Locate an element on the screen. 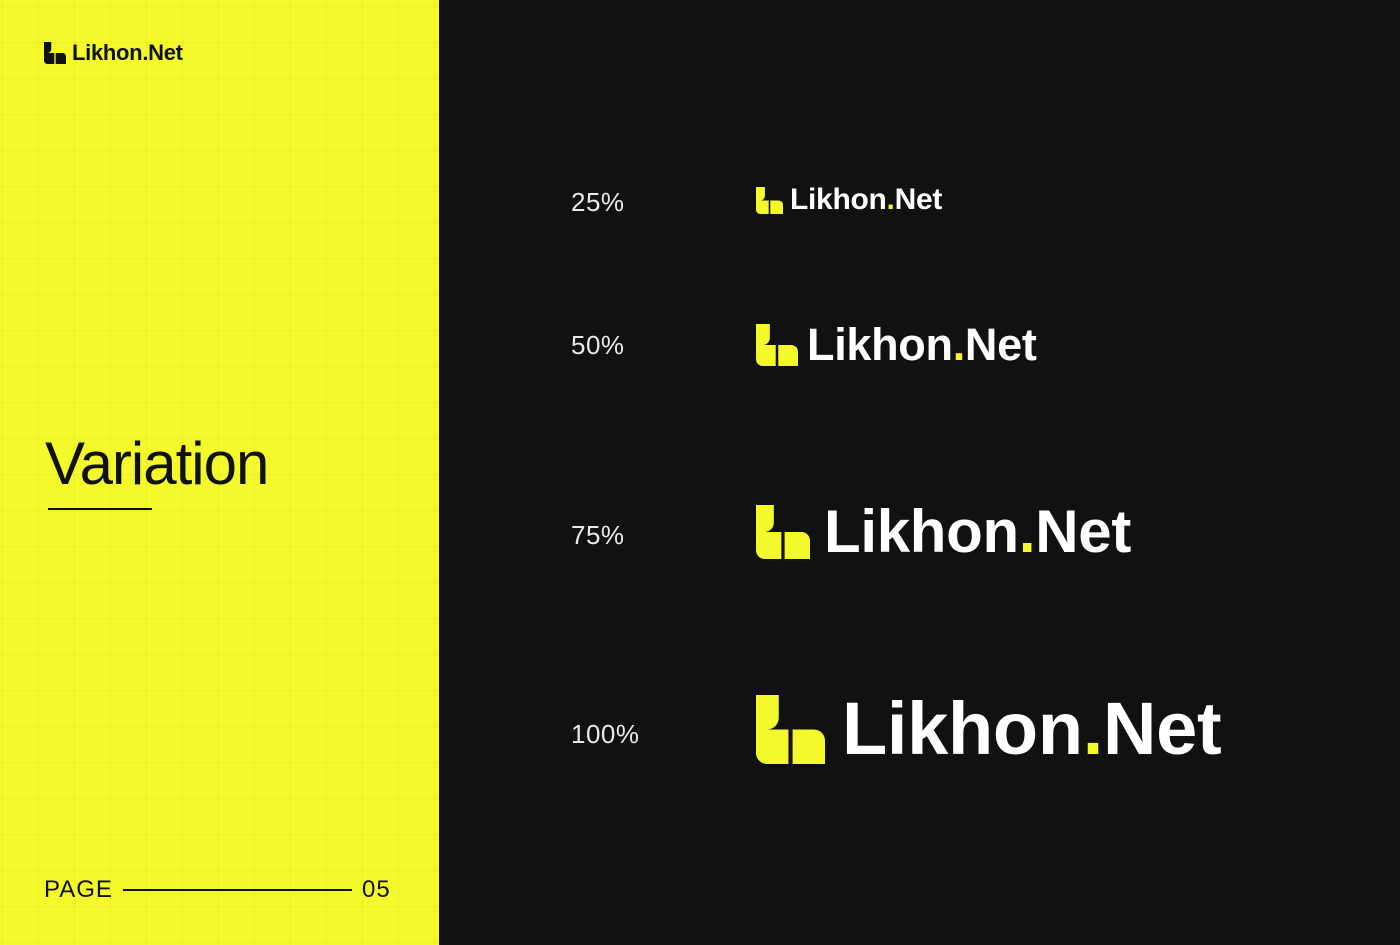 The height and width of the screenshot is (945, 1400). header-logo: Likhon.Net is located at coordinates (113, 53).